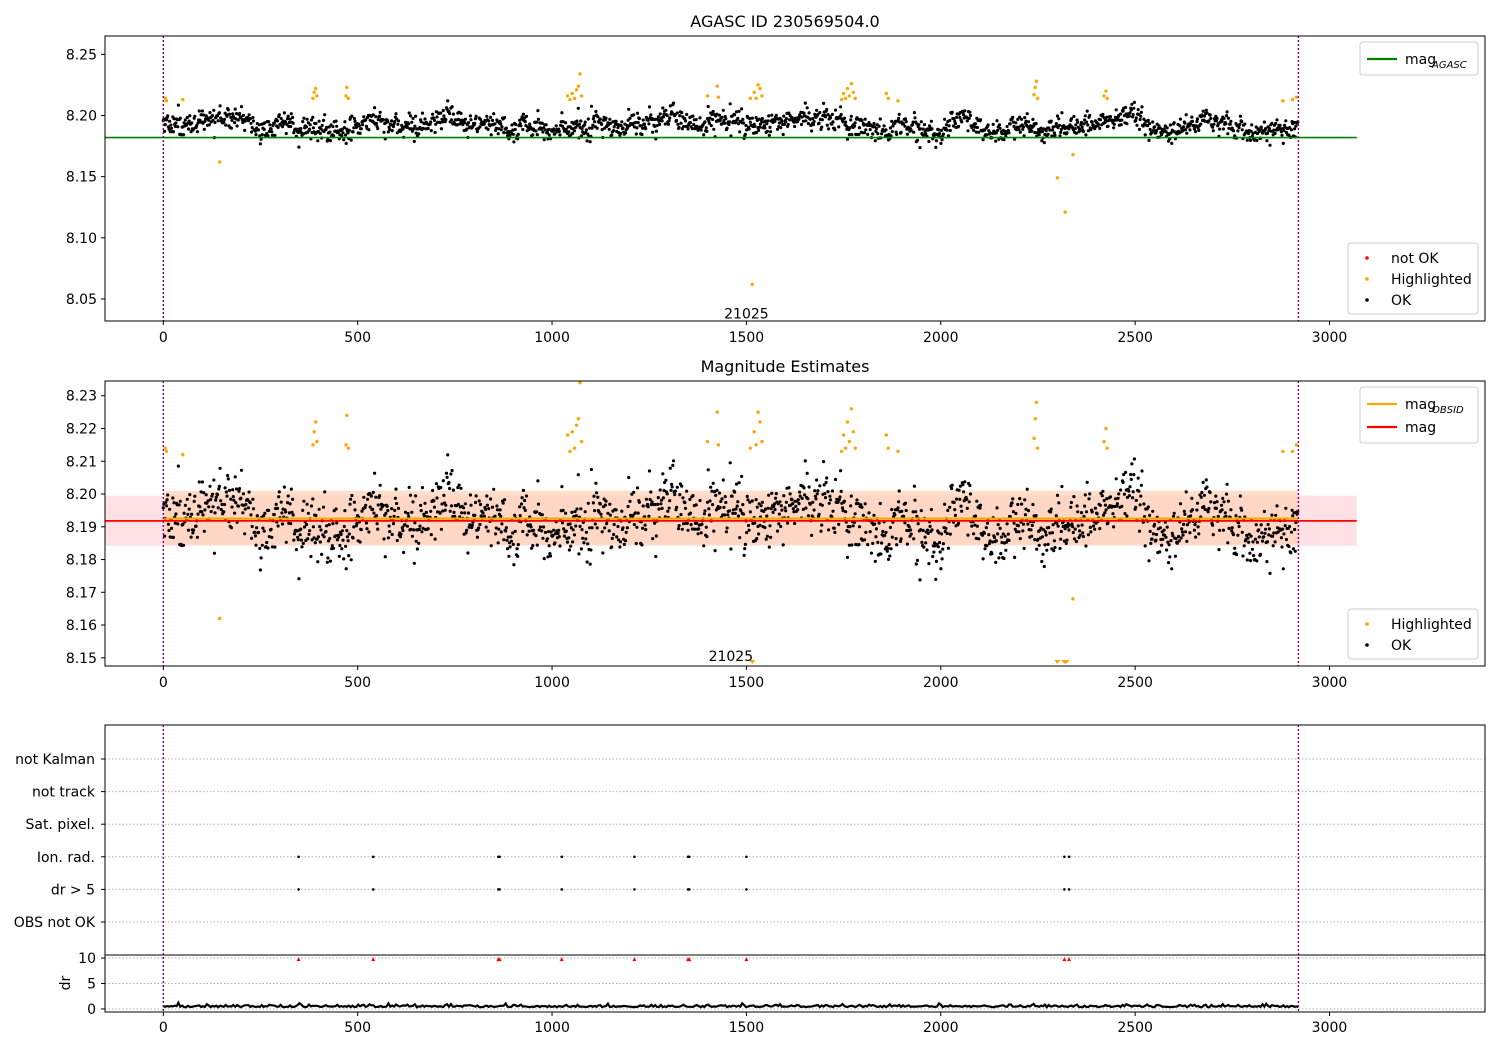 This screenshot has height=1050, width=1500. I want to click on y-tick-label: 8.20, so click(81, 495).